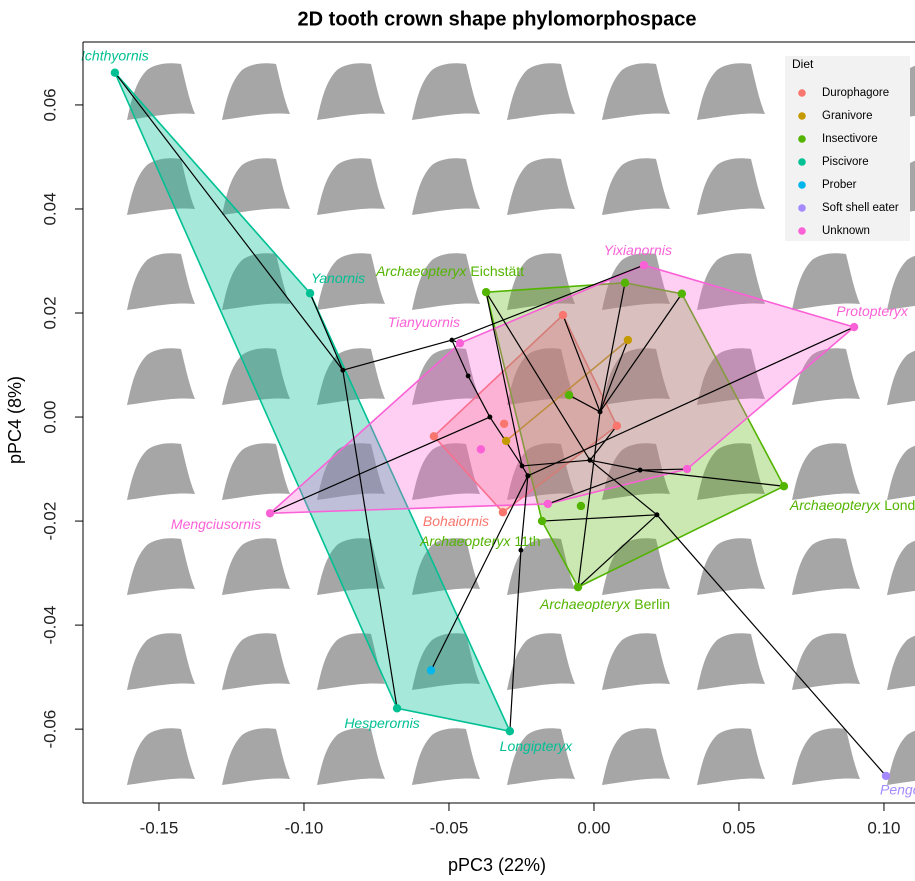 Image resolution: width=915 pixels, height=881 pixels. Describe the element at coordinates (536, 746) in the screenshot. I see `point-label: Longipteryx` at that location.